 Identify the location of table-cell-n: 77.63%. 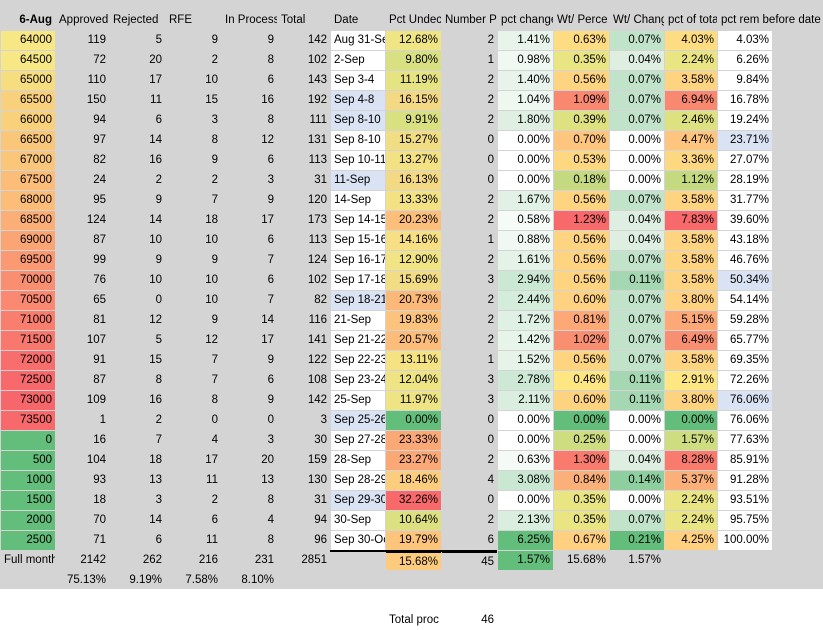
(745, 440).